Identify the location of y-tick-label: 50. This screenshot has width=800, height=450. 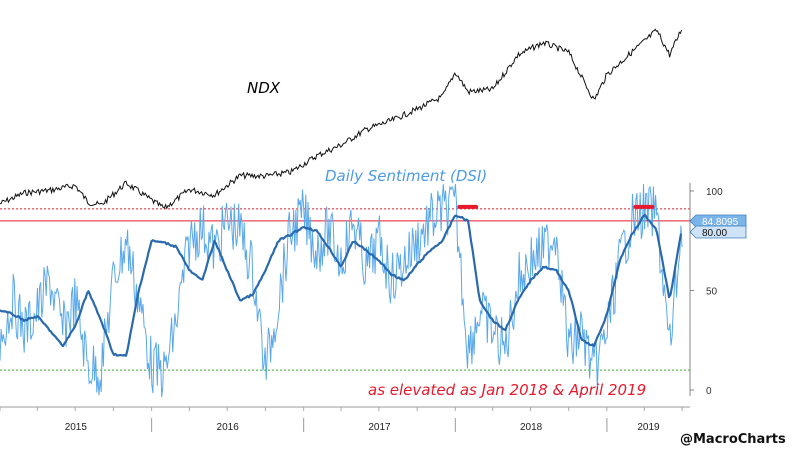
(712, 292).